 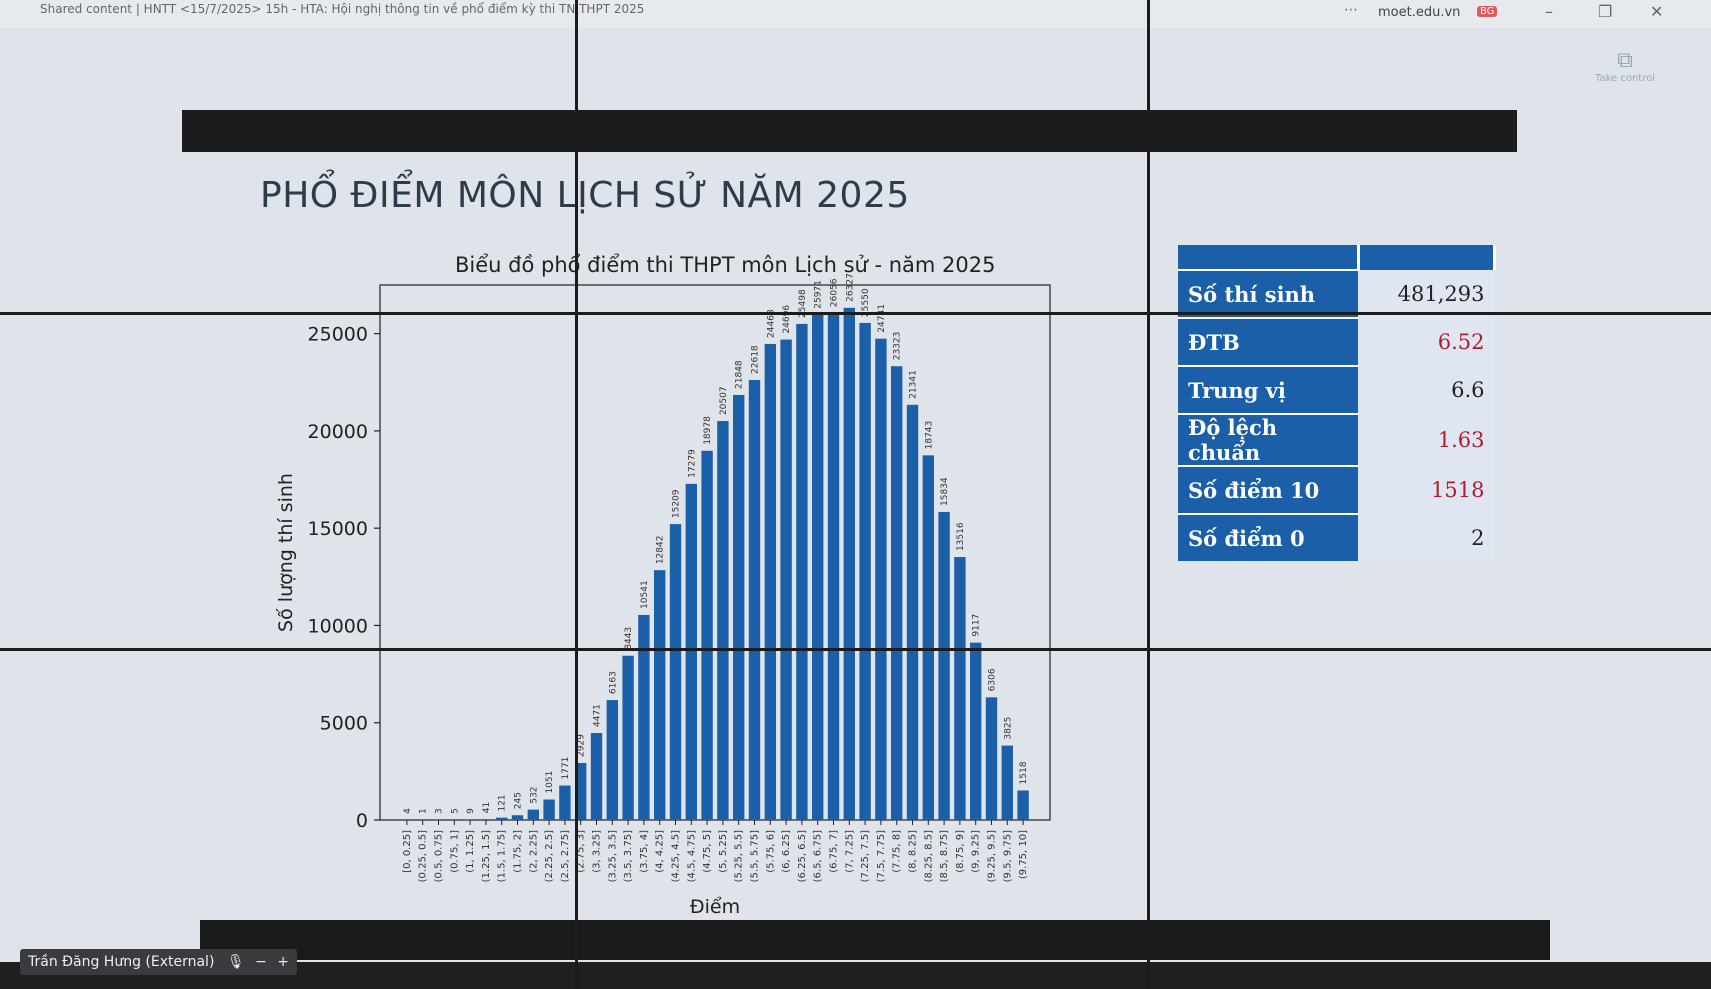 What do you see at coordinates (582, 745) in the screenshot?
I see `data-label: 2929` at bounding box center [582, 745].